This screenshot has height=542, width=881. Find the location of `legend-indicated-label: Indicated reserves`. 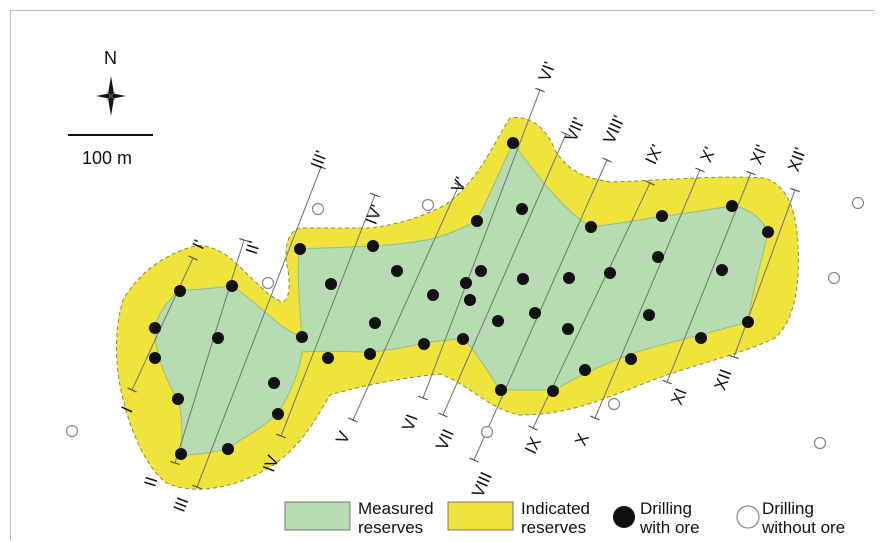

legend-indicated-label: Indicated reserves is located at coordinates (555, 518).